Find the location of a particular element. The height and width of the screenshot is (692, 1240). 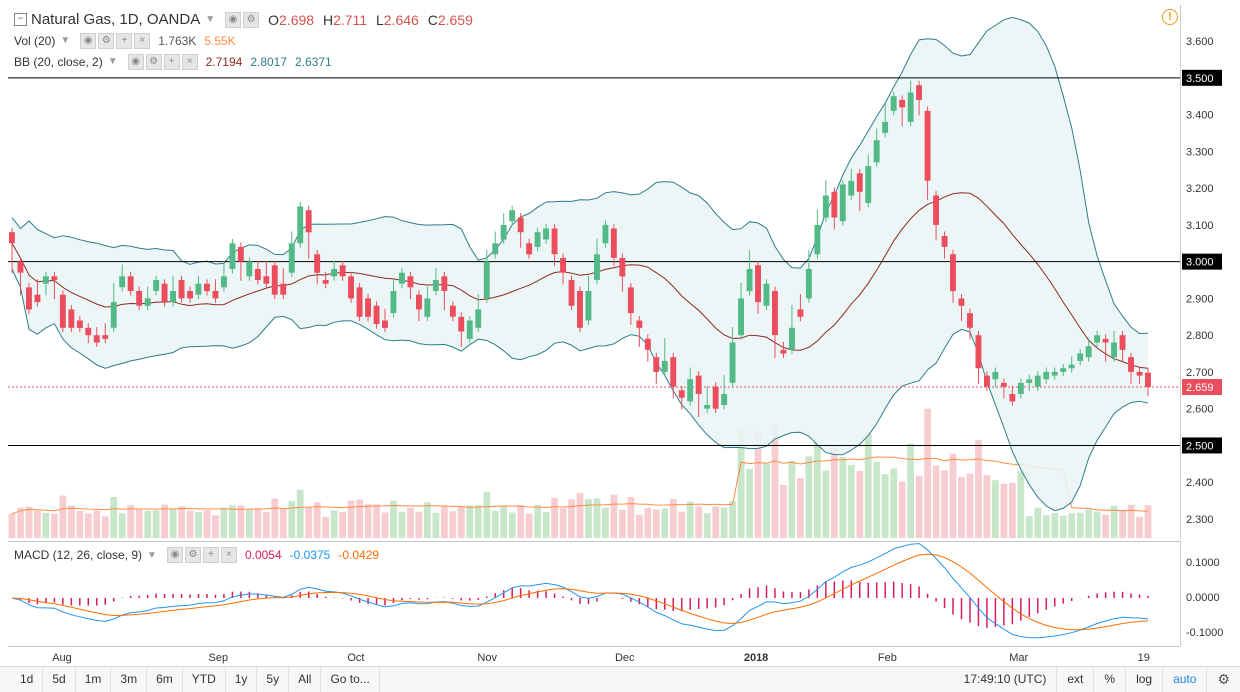

range-3m: 3m is located at coordinates (129, 679).